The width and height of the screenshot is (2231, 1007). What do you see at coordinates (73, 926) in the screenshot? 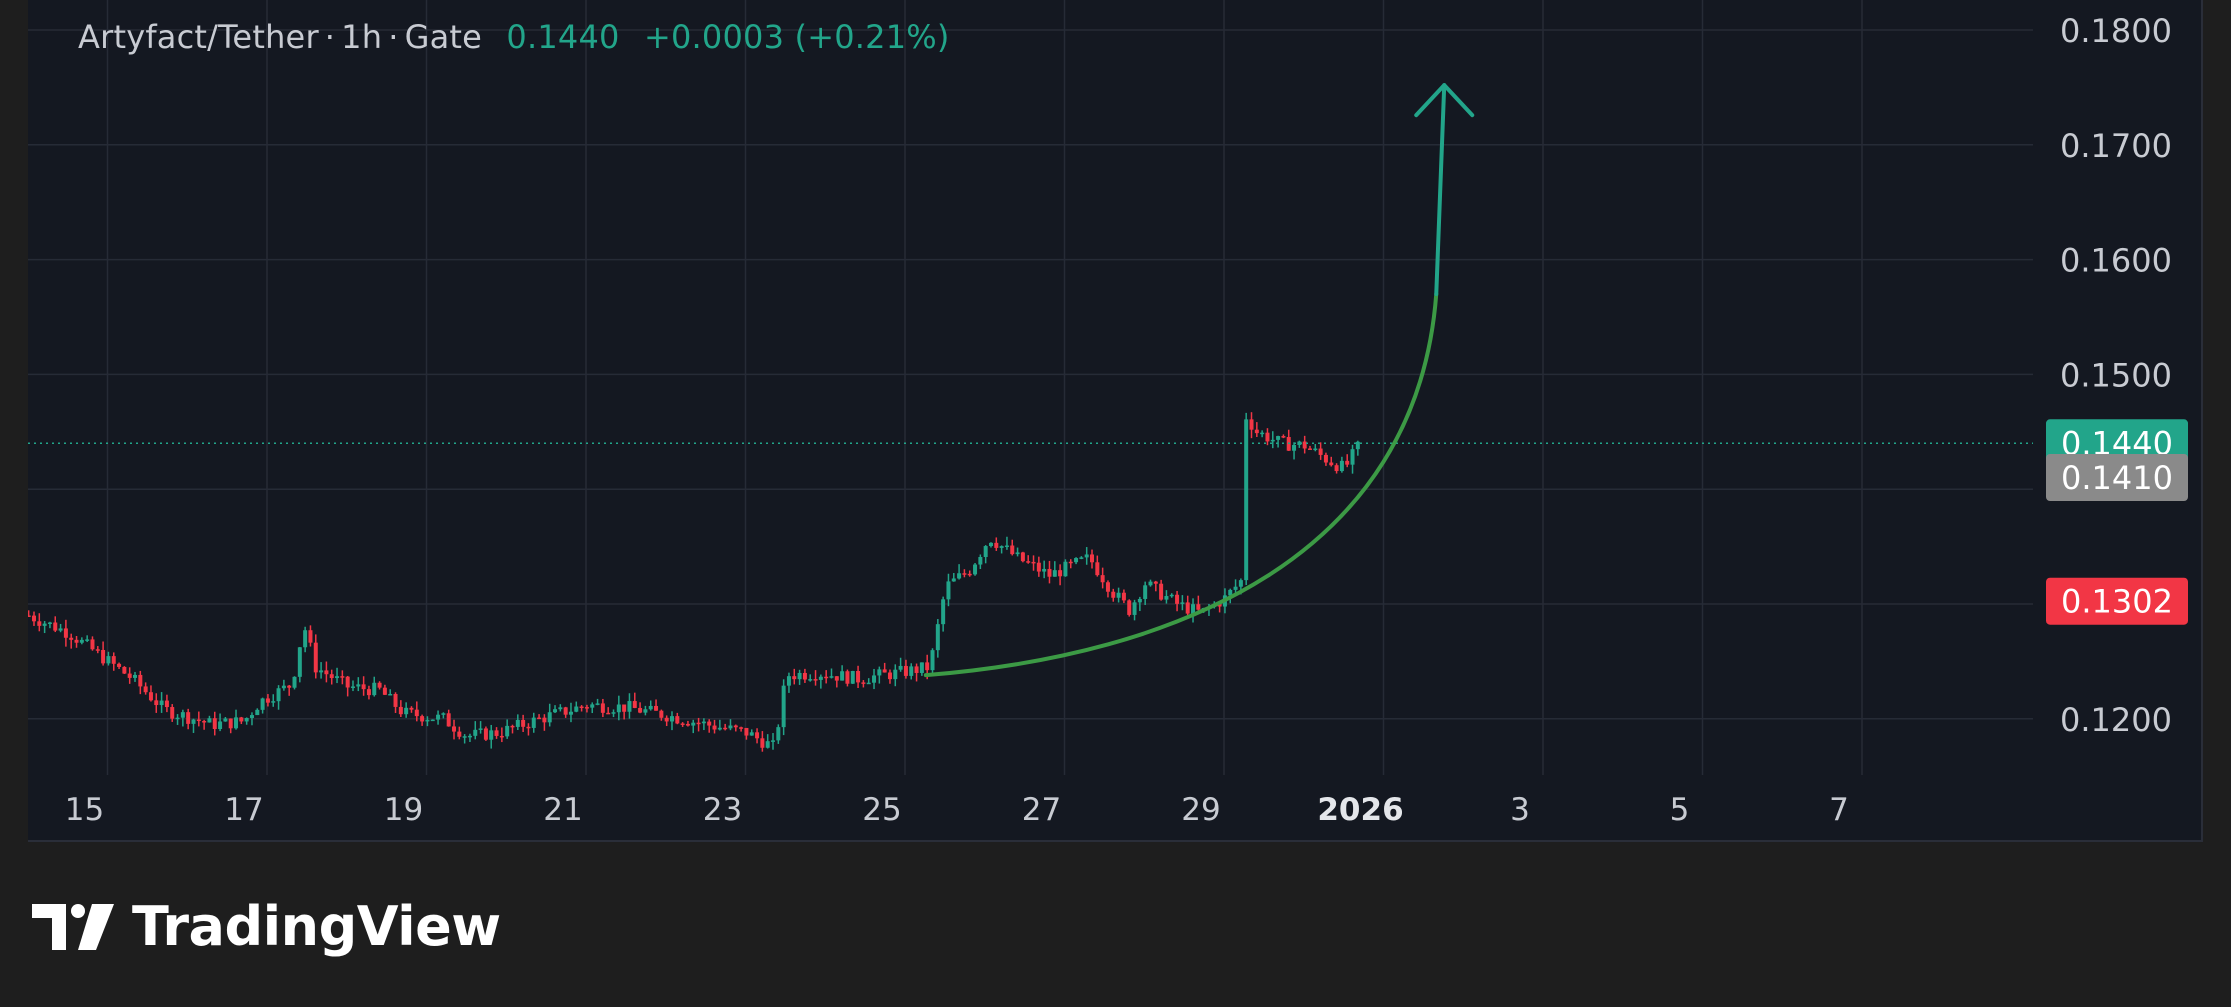
I see `tradingview-logo-icon` at bounding box center [73, 926].